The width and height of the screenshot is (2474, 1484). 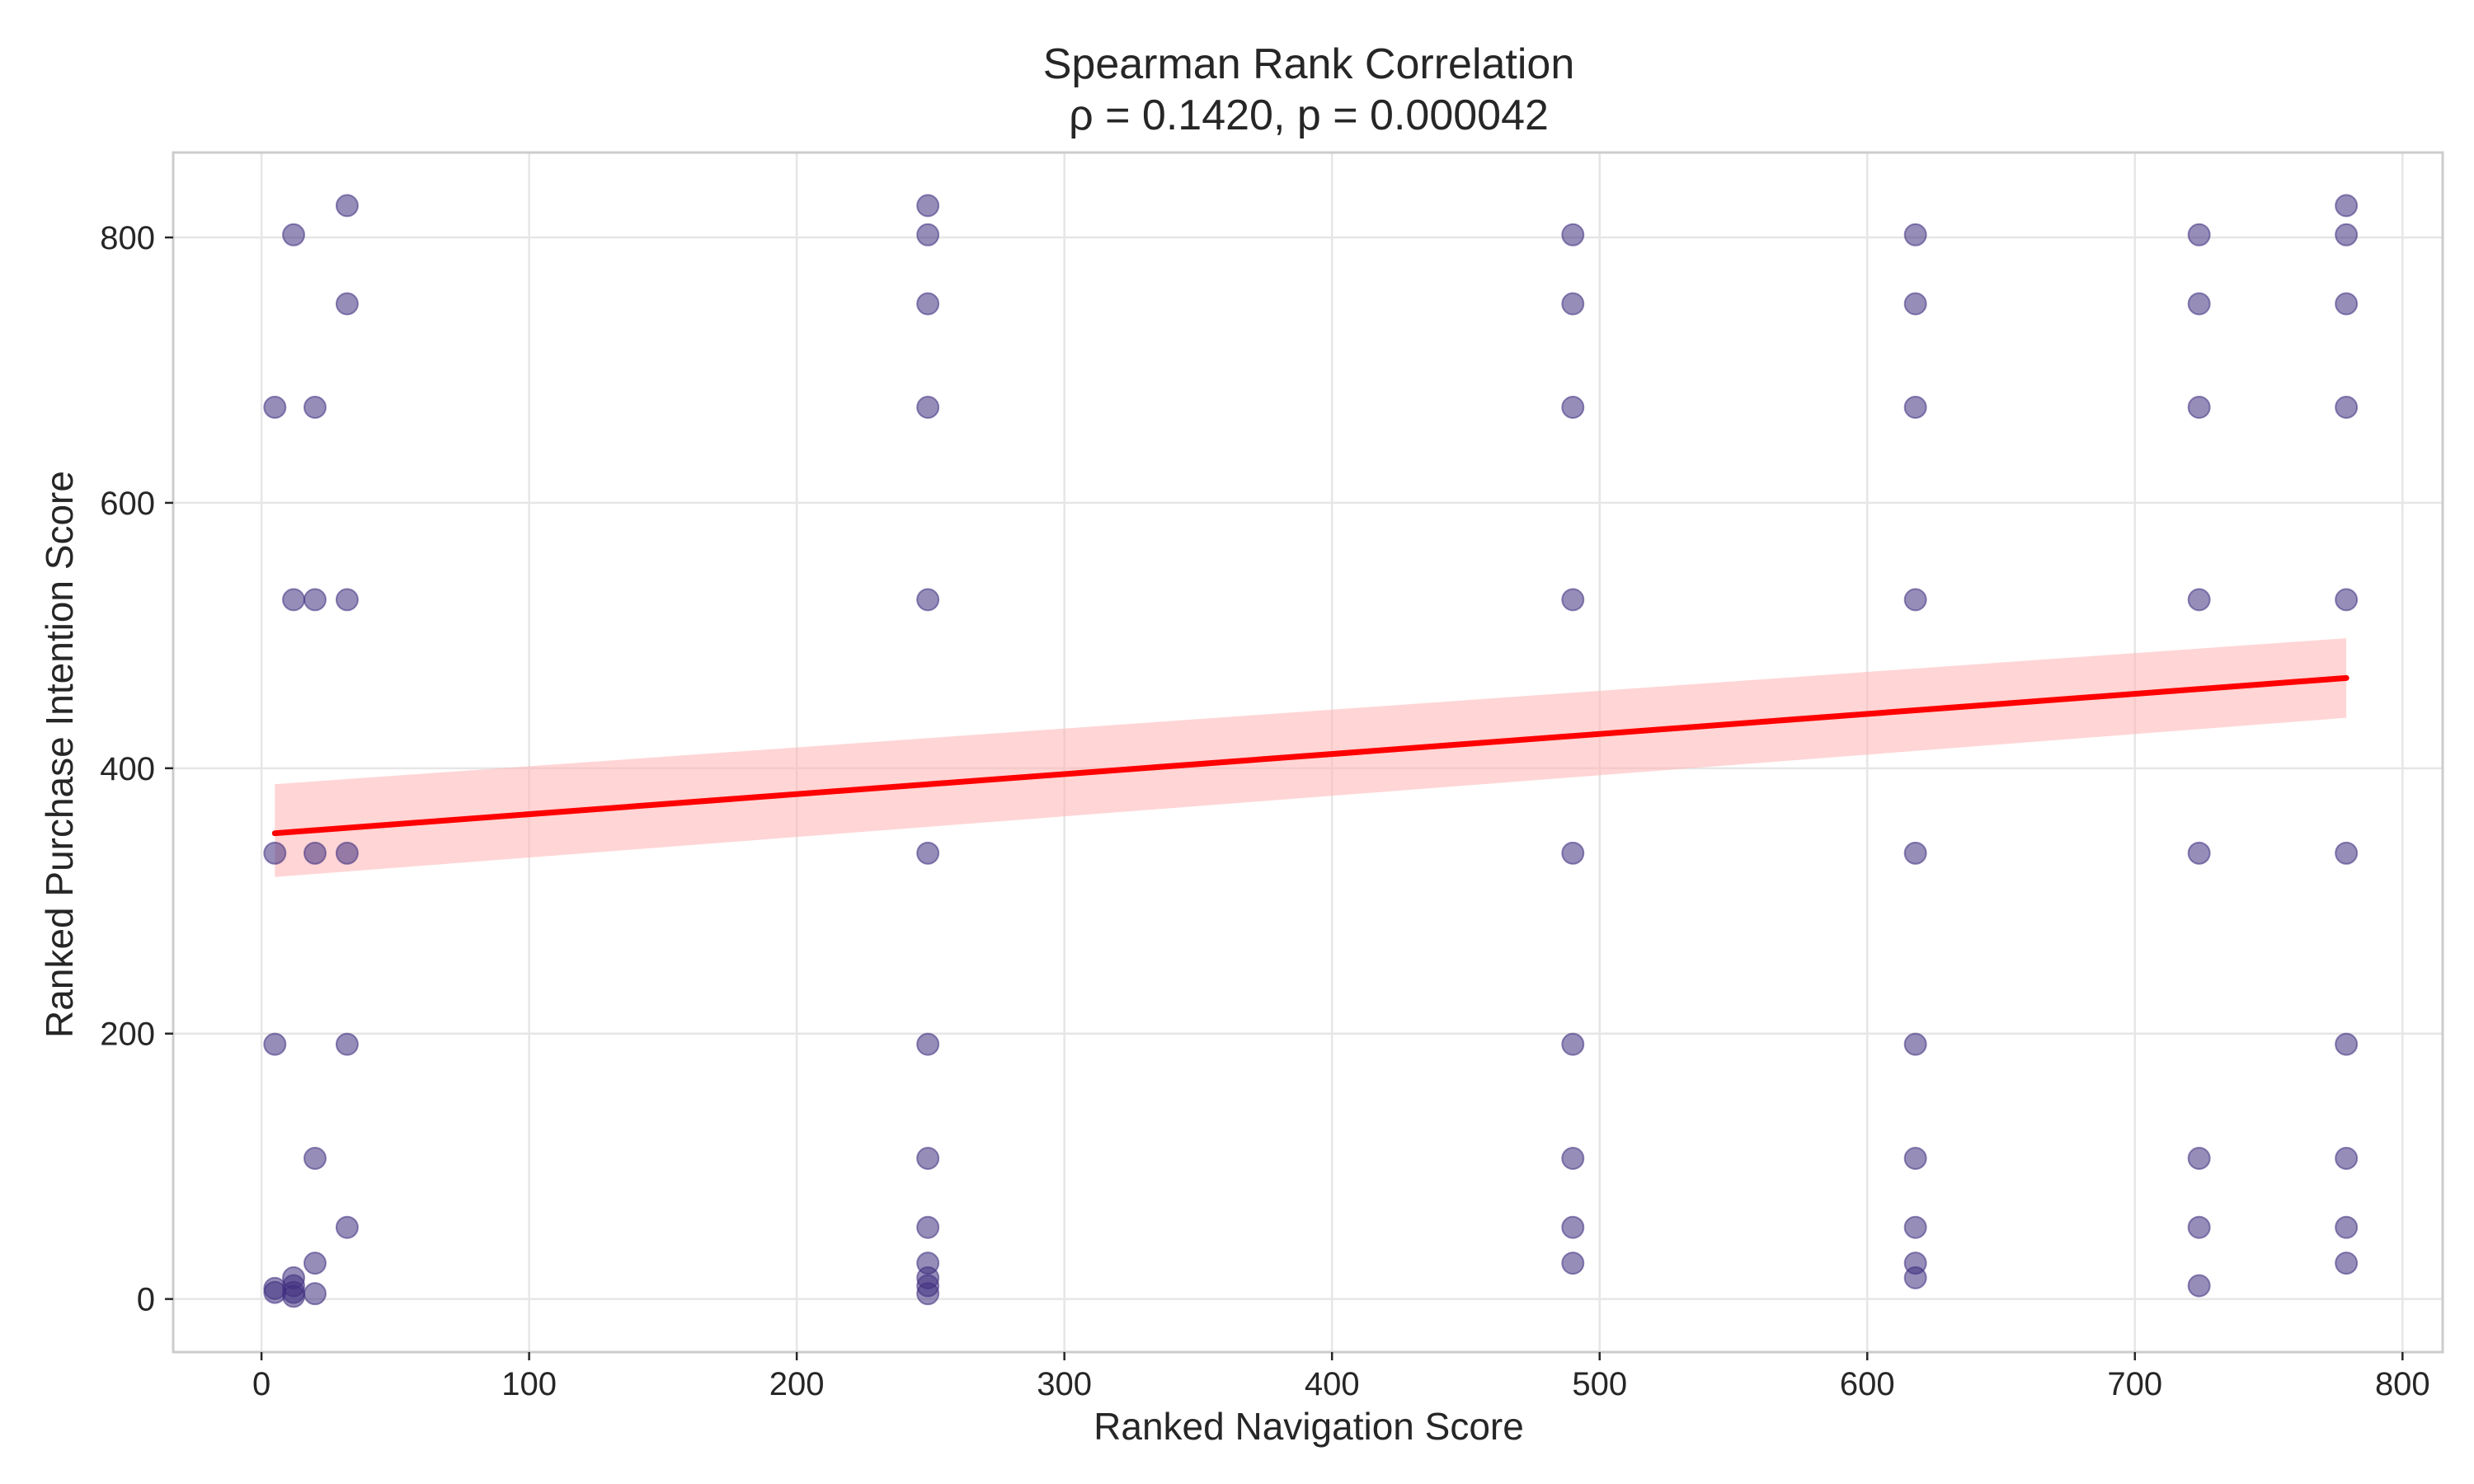 What do you see at coordinates (1599, 1384) in the screenshot?
I see `x-tick-label: 500` at bounding box center [1599, 1384].